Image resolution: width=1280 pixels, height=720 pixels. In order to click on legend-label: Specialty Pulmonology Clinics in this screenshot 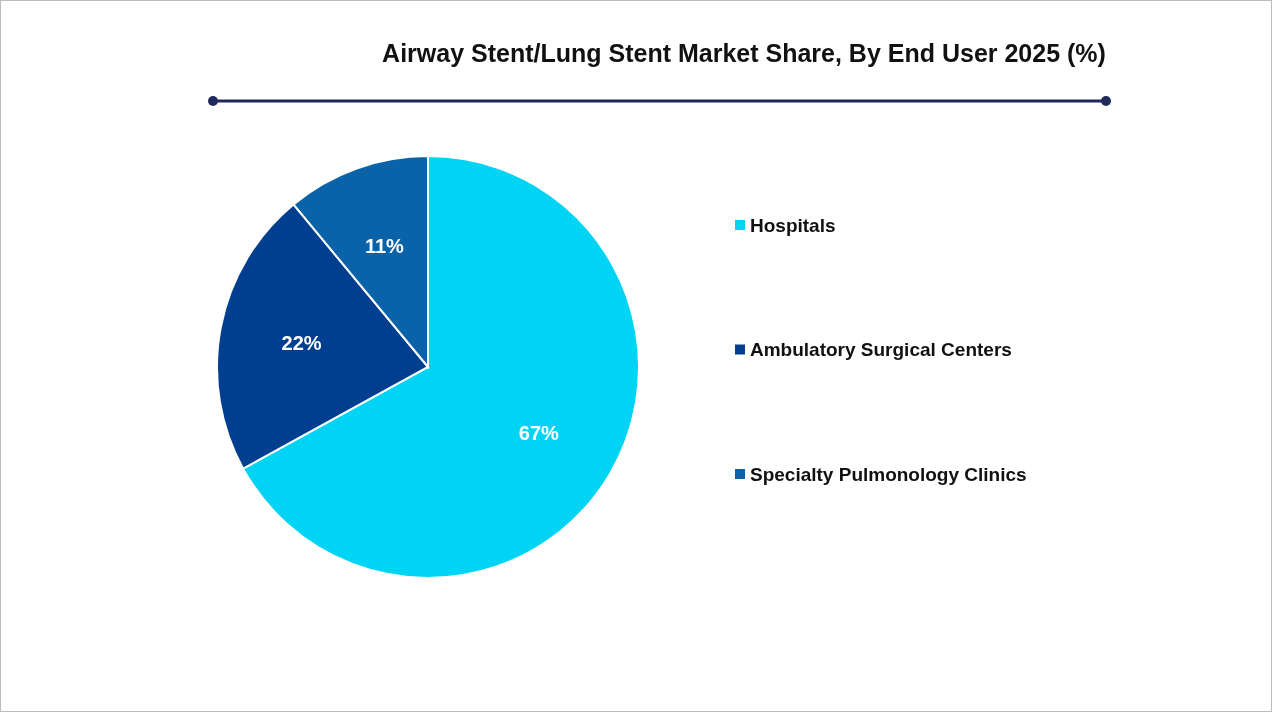, I will do `click(888, 474)`.